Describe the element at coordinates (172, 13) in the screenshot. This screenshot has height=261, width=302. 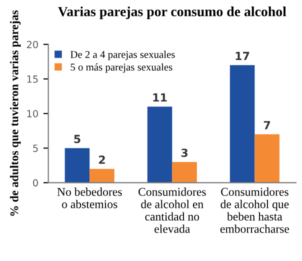
I see `chart-title: Varias parejas por consumo de alcohol` at that location.